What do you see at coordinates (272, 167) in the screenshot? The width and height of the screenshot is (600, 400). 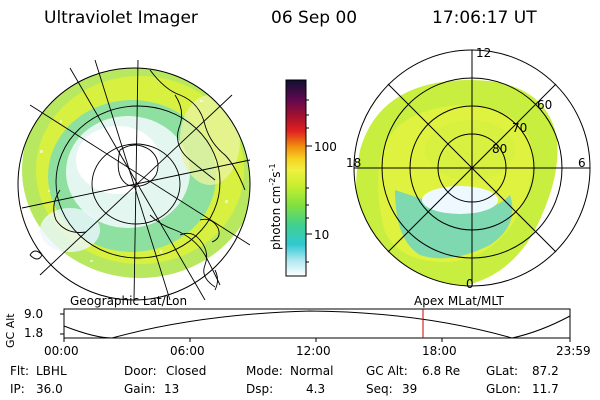 I see `colorbar-units-exp2: -1` at bounding box center [272, 167].